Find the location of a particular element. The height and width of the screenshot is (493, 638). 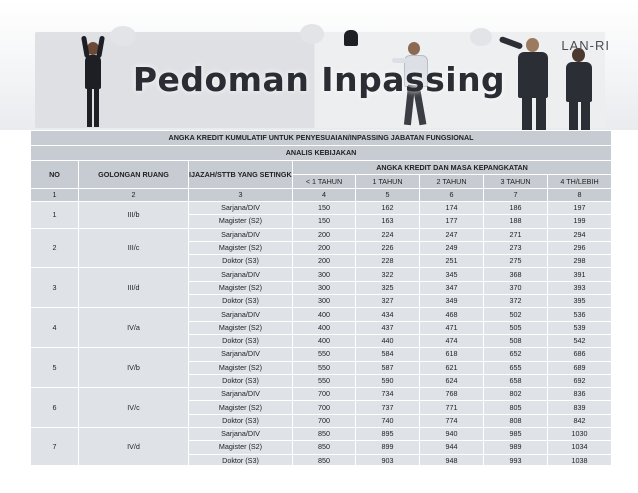

credit-value-cell: 536 is located at coordinates (578, 314).